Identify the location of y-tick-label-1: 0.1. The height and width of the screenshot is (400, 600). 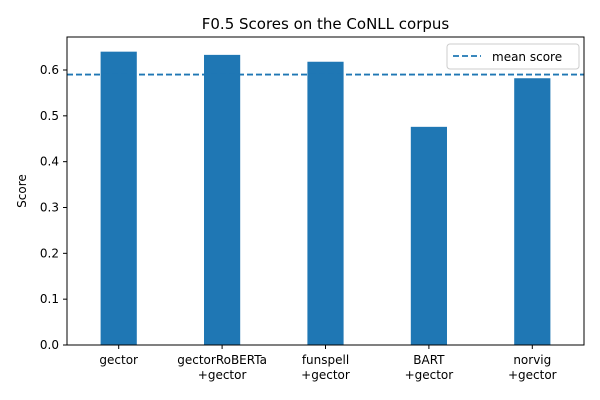
(49, 299).